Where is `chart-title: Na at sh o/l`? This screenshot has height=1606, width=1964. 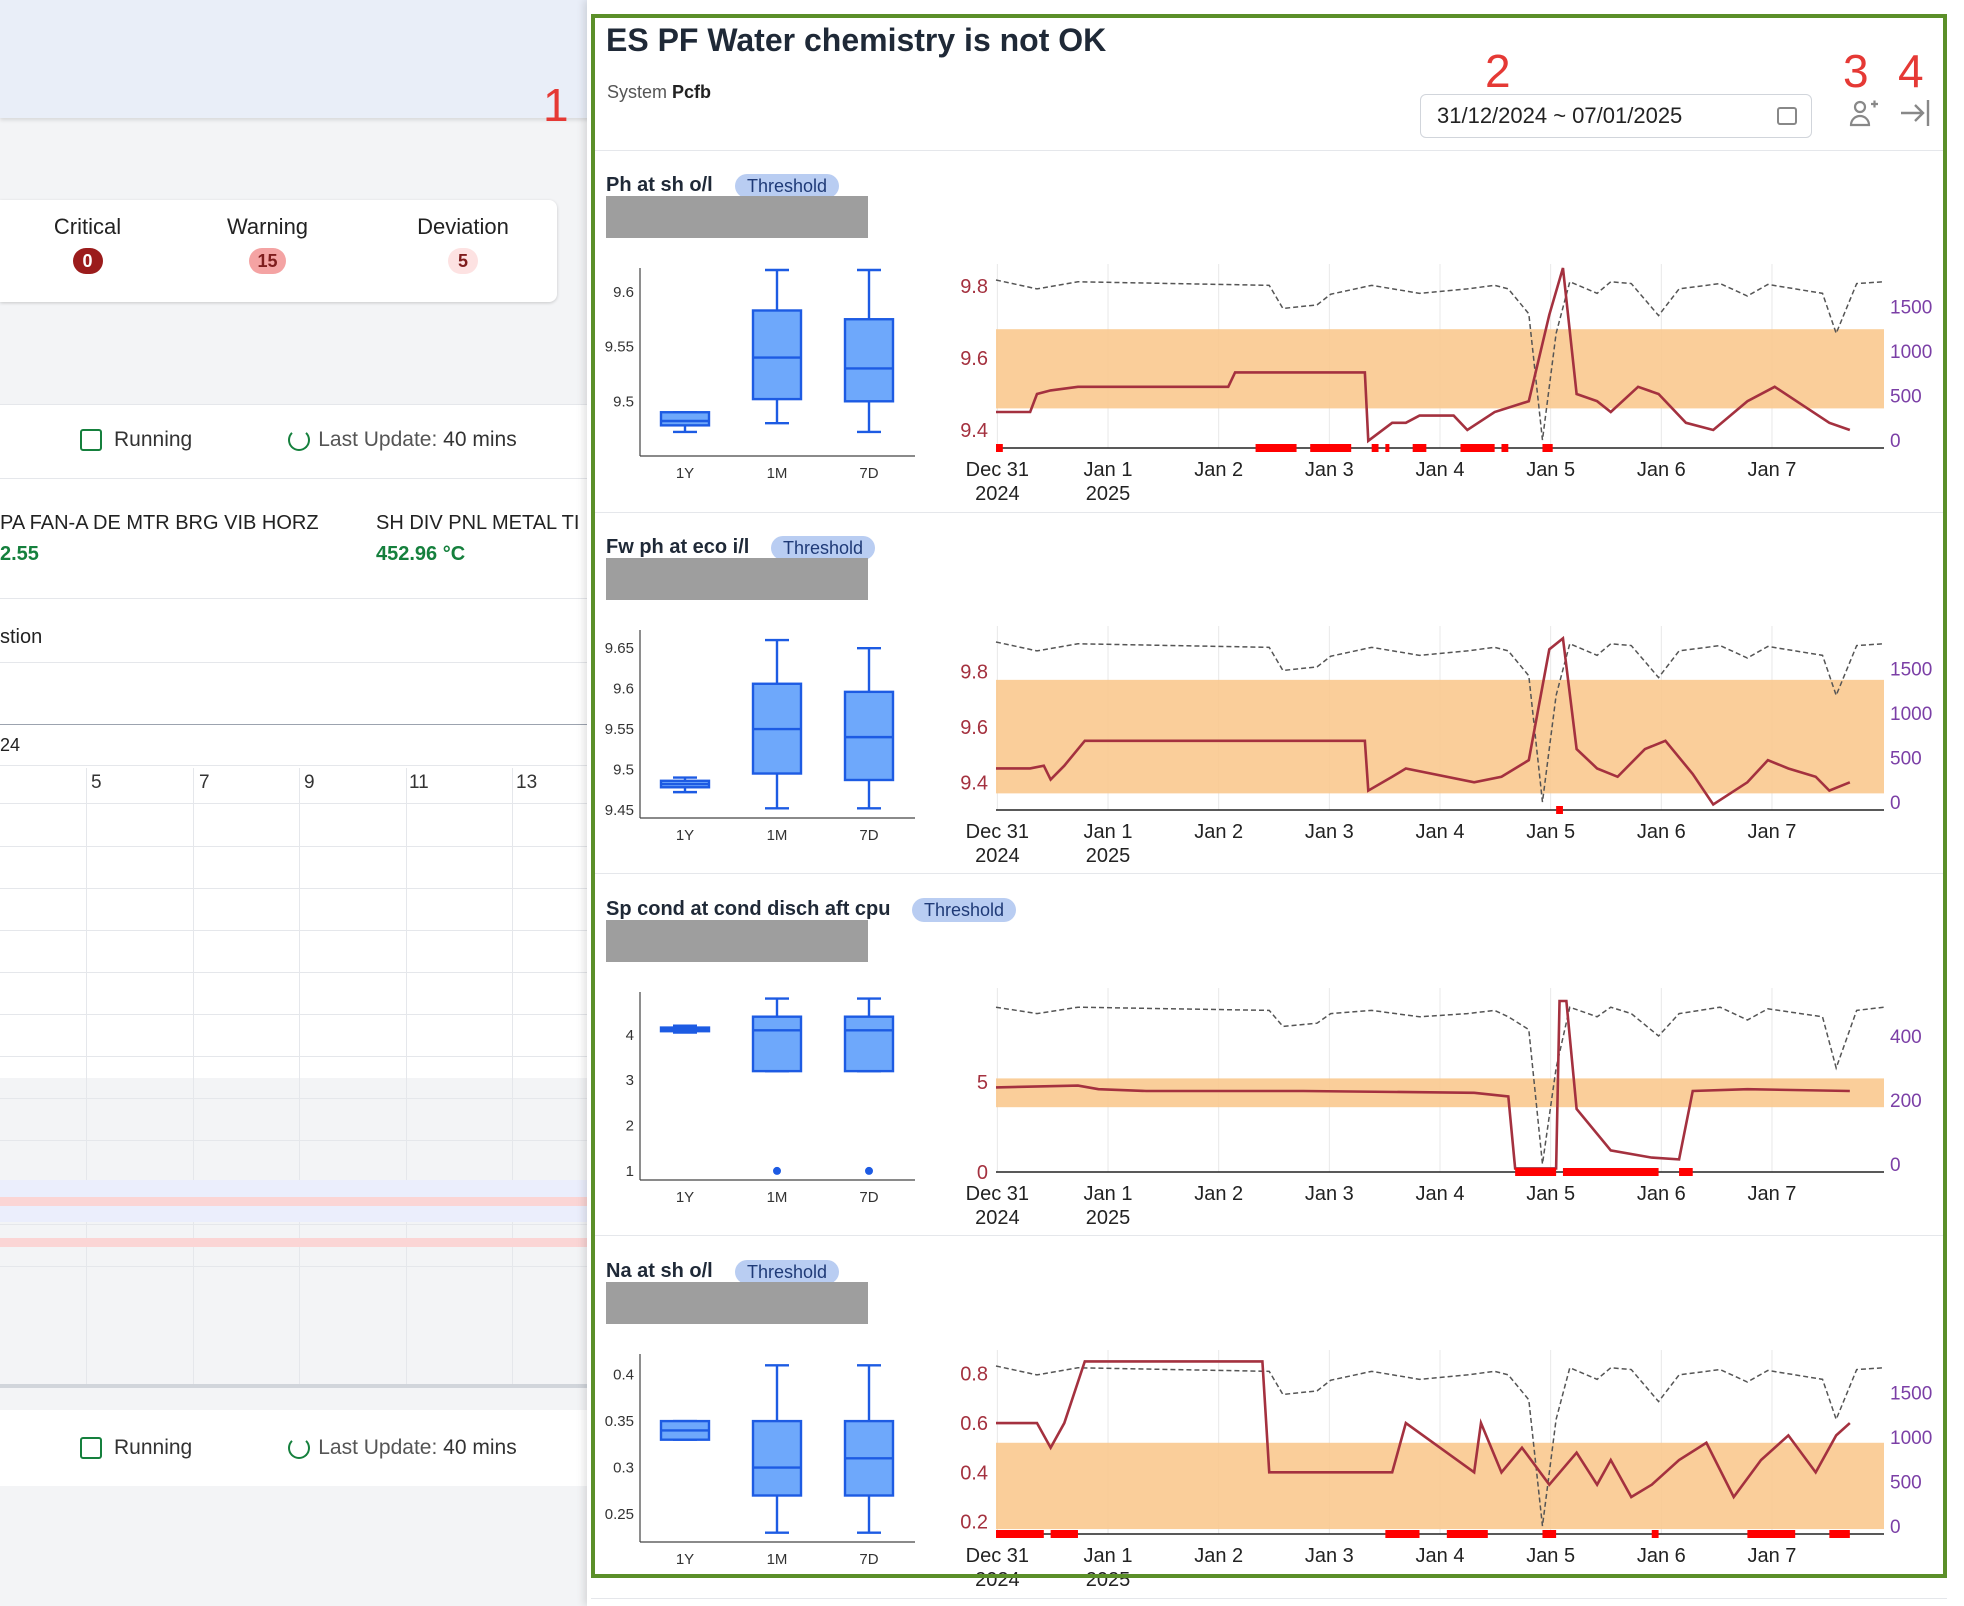 chart-title: Na at sh o/l is located at coordinates (659, 1271).